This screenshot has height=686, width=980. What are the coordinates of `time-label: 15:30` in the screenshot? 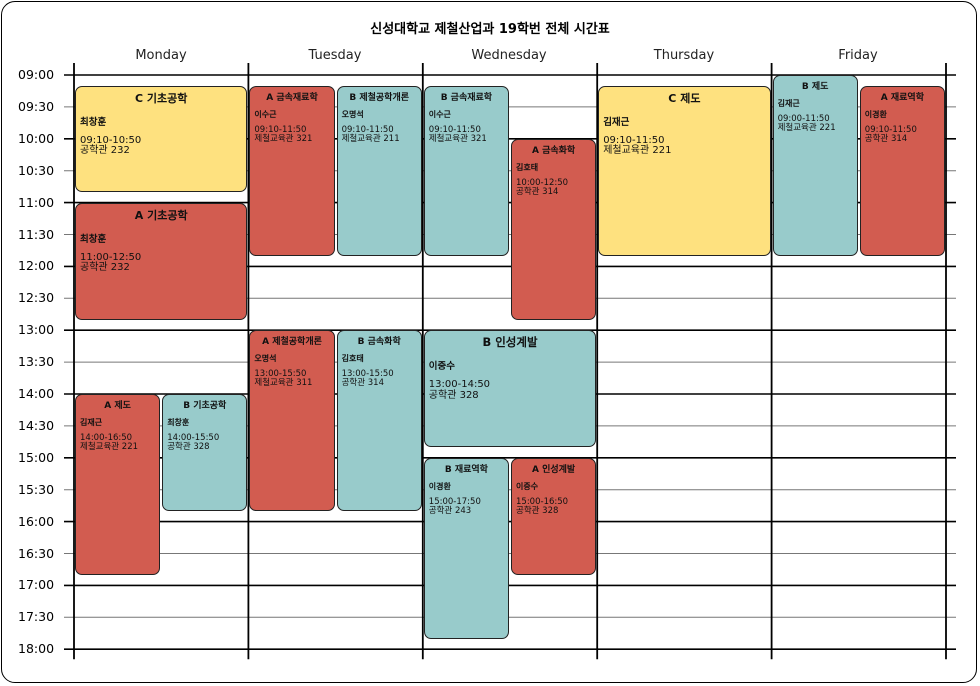 It's located at (36, 489).